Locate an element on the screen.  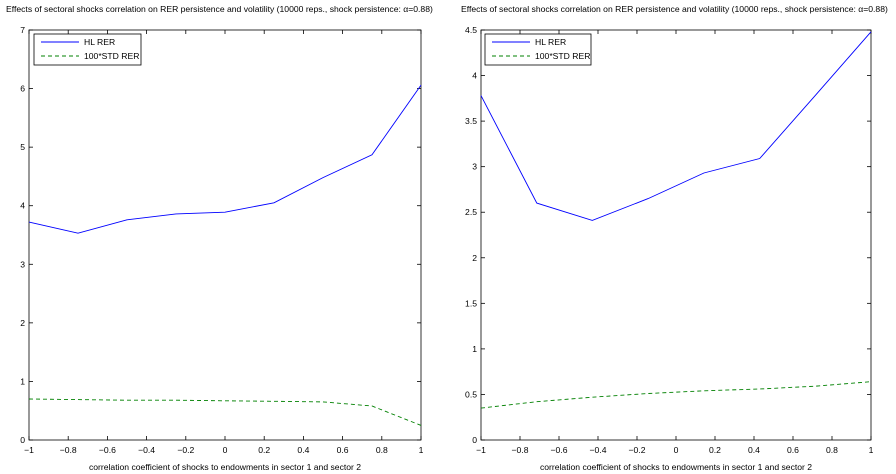
chart-right-y-tick-label-9: 4.5 is located at coordinates (471, 30).